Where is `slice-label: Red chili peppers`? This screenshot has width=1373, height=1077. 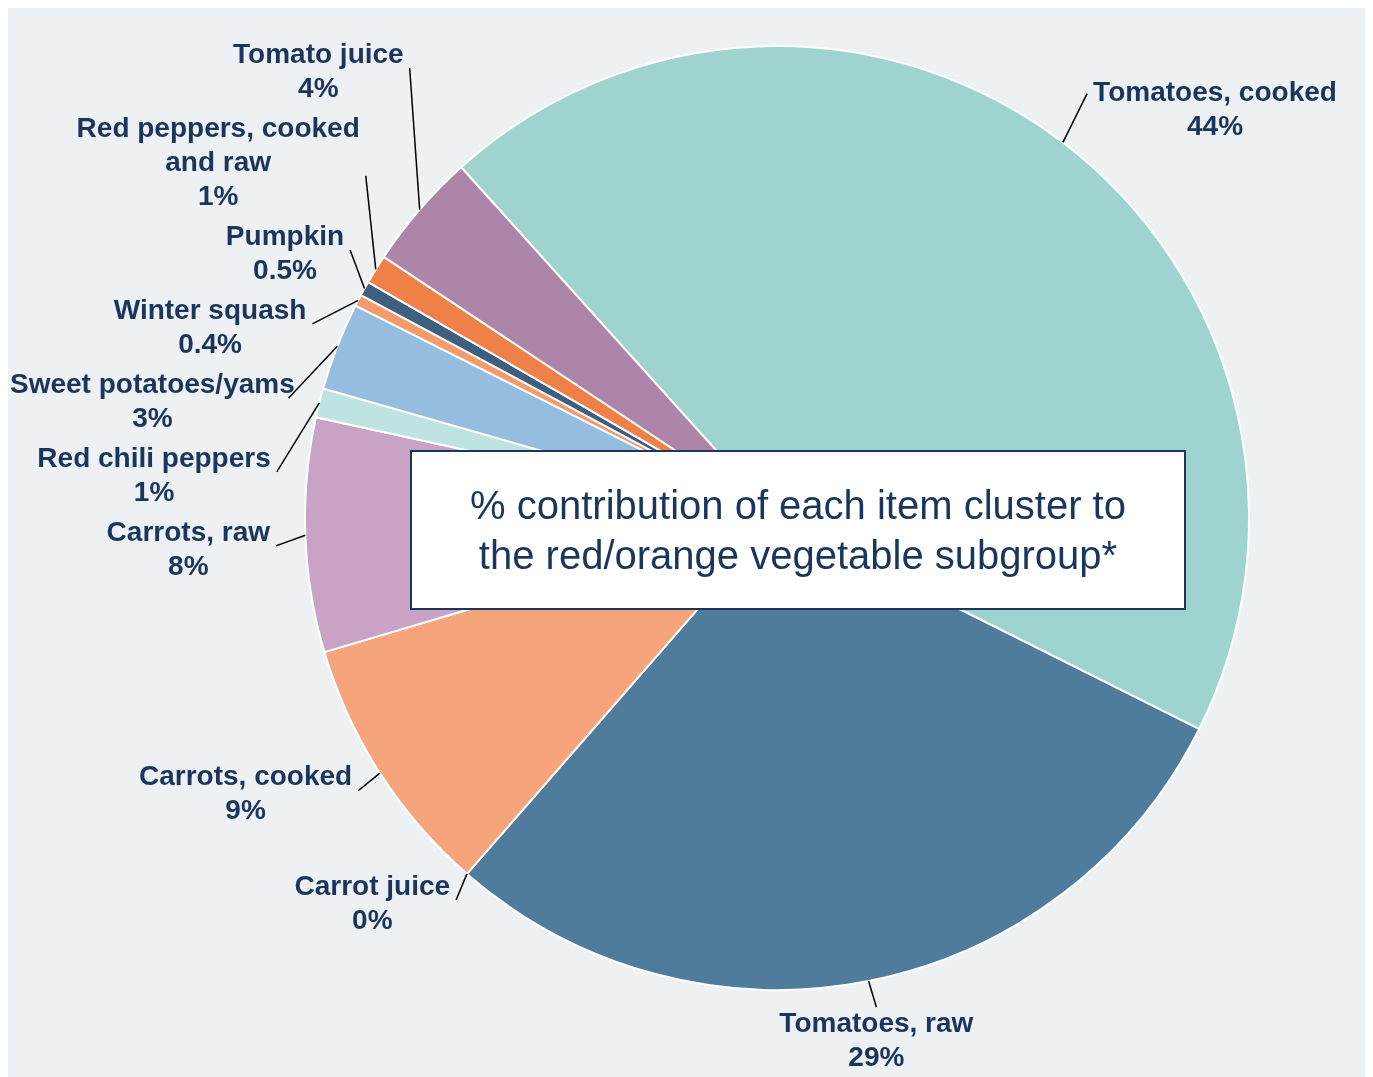
slice-label: Red chili peppers is located at coordinates (154, 457).